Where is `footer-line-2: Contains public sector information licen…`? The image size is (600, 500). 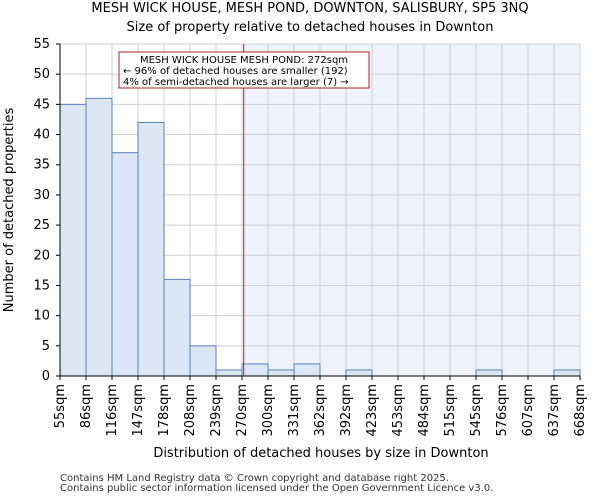
footer-line-2: Contains public sector information licen… is located at coordinates (277, 488).